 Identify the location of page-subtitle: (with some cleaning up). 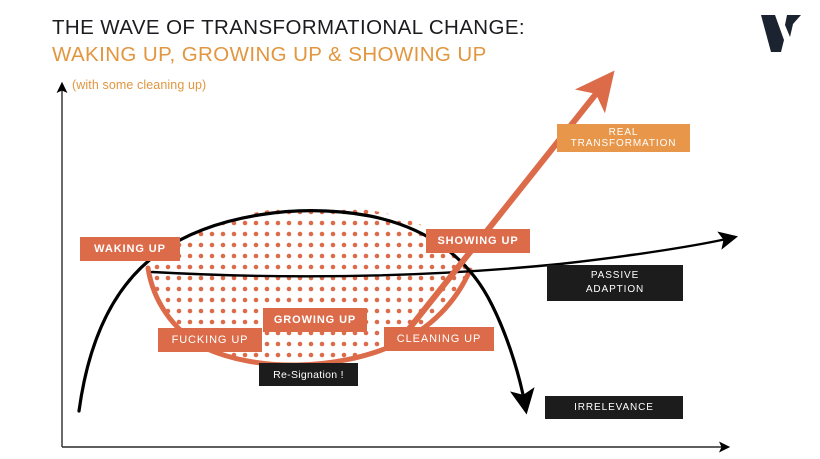
(139, 85).